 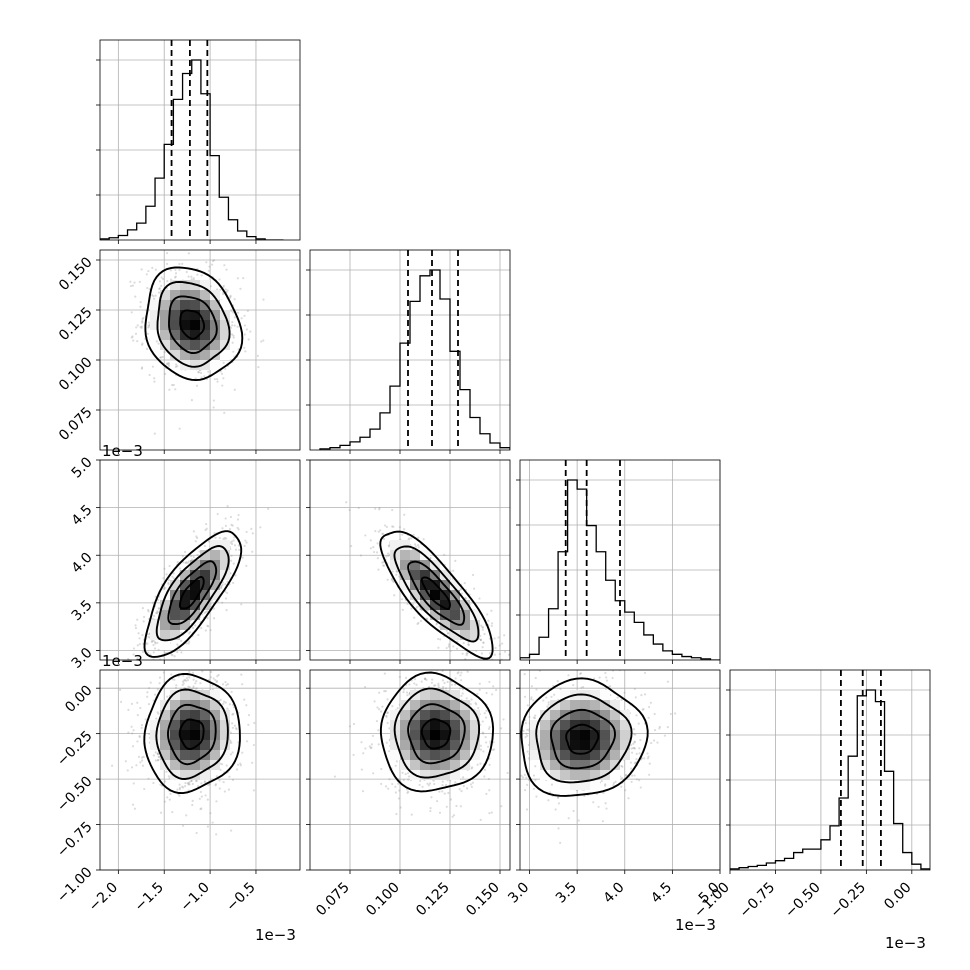 What do you see at coordinates (197, 343) in the screenshot?
I see `density` at bounding box center [197, 343].